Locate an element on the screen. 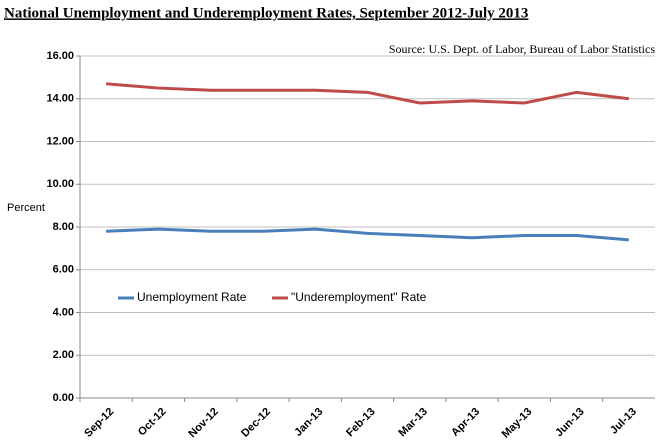 This screenshot has height=444, width=663. y-tick-label: 14.00 is located at coordinates (60, 99).